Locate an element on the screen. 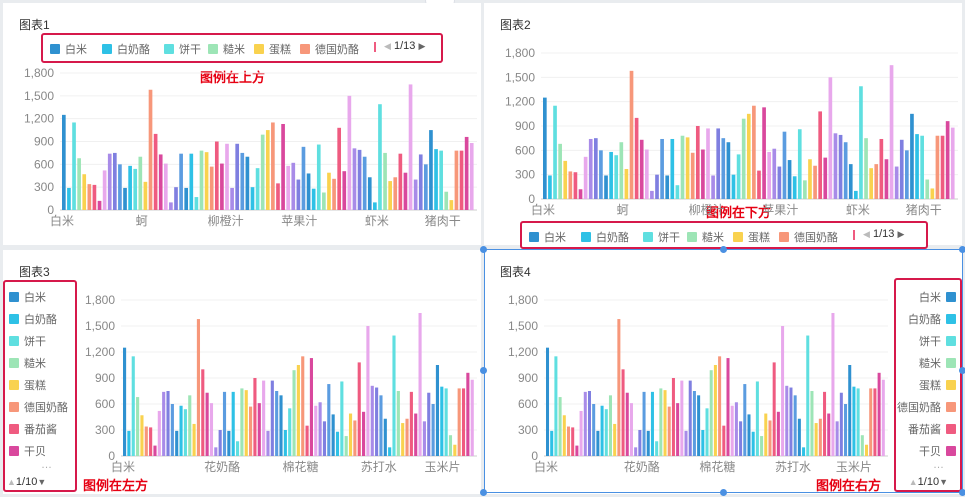 Image resolution: width=965 pixels, height=497 pixels. legend-item: 白米 is located at coordinates (547, 237).